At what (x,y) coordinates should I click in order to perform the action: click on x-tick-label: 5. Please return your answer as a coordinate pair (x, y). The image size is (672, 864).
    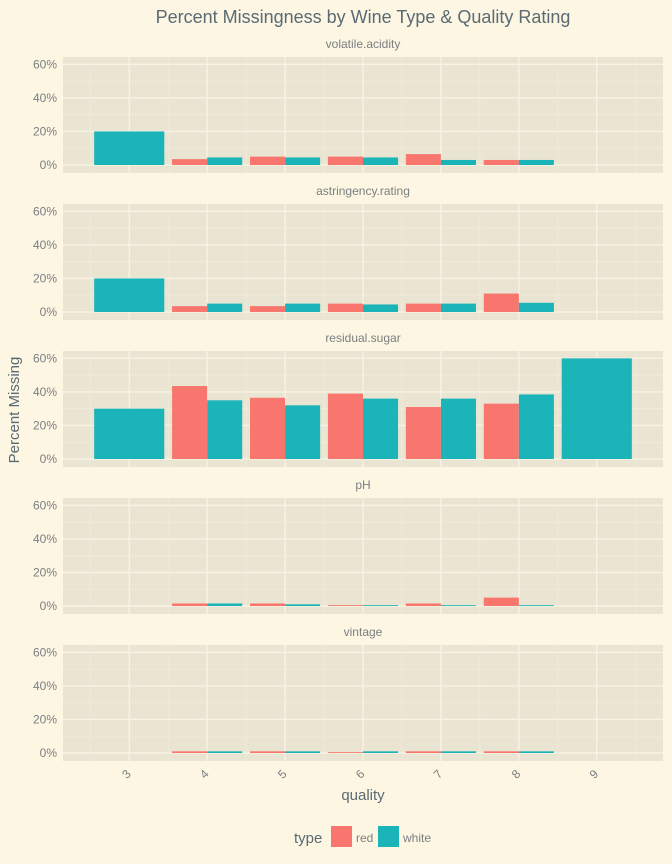
    Looking at the image, I should click on (282, 774).